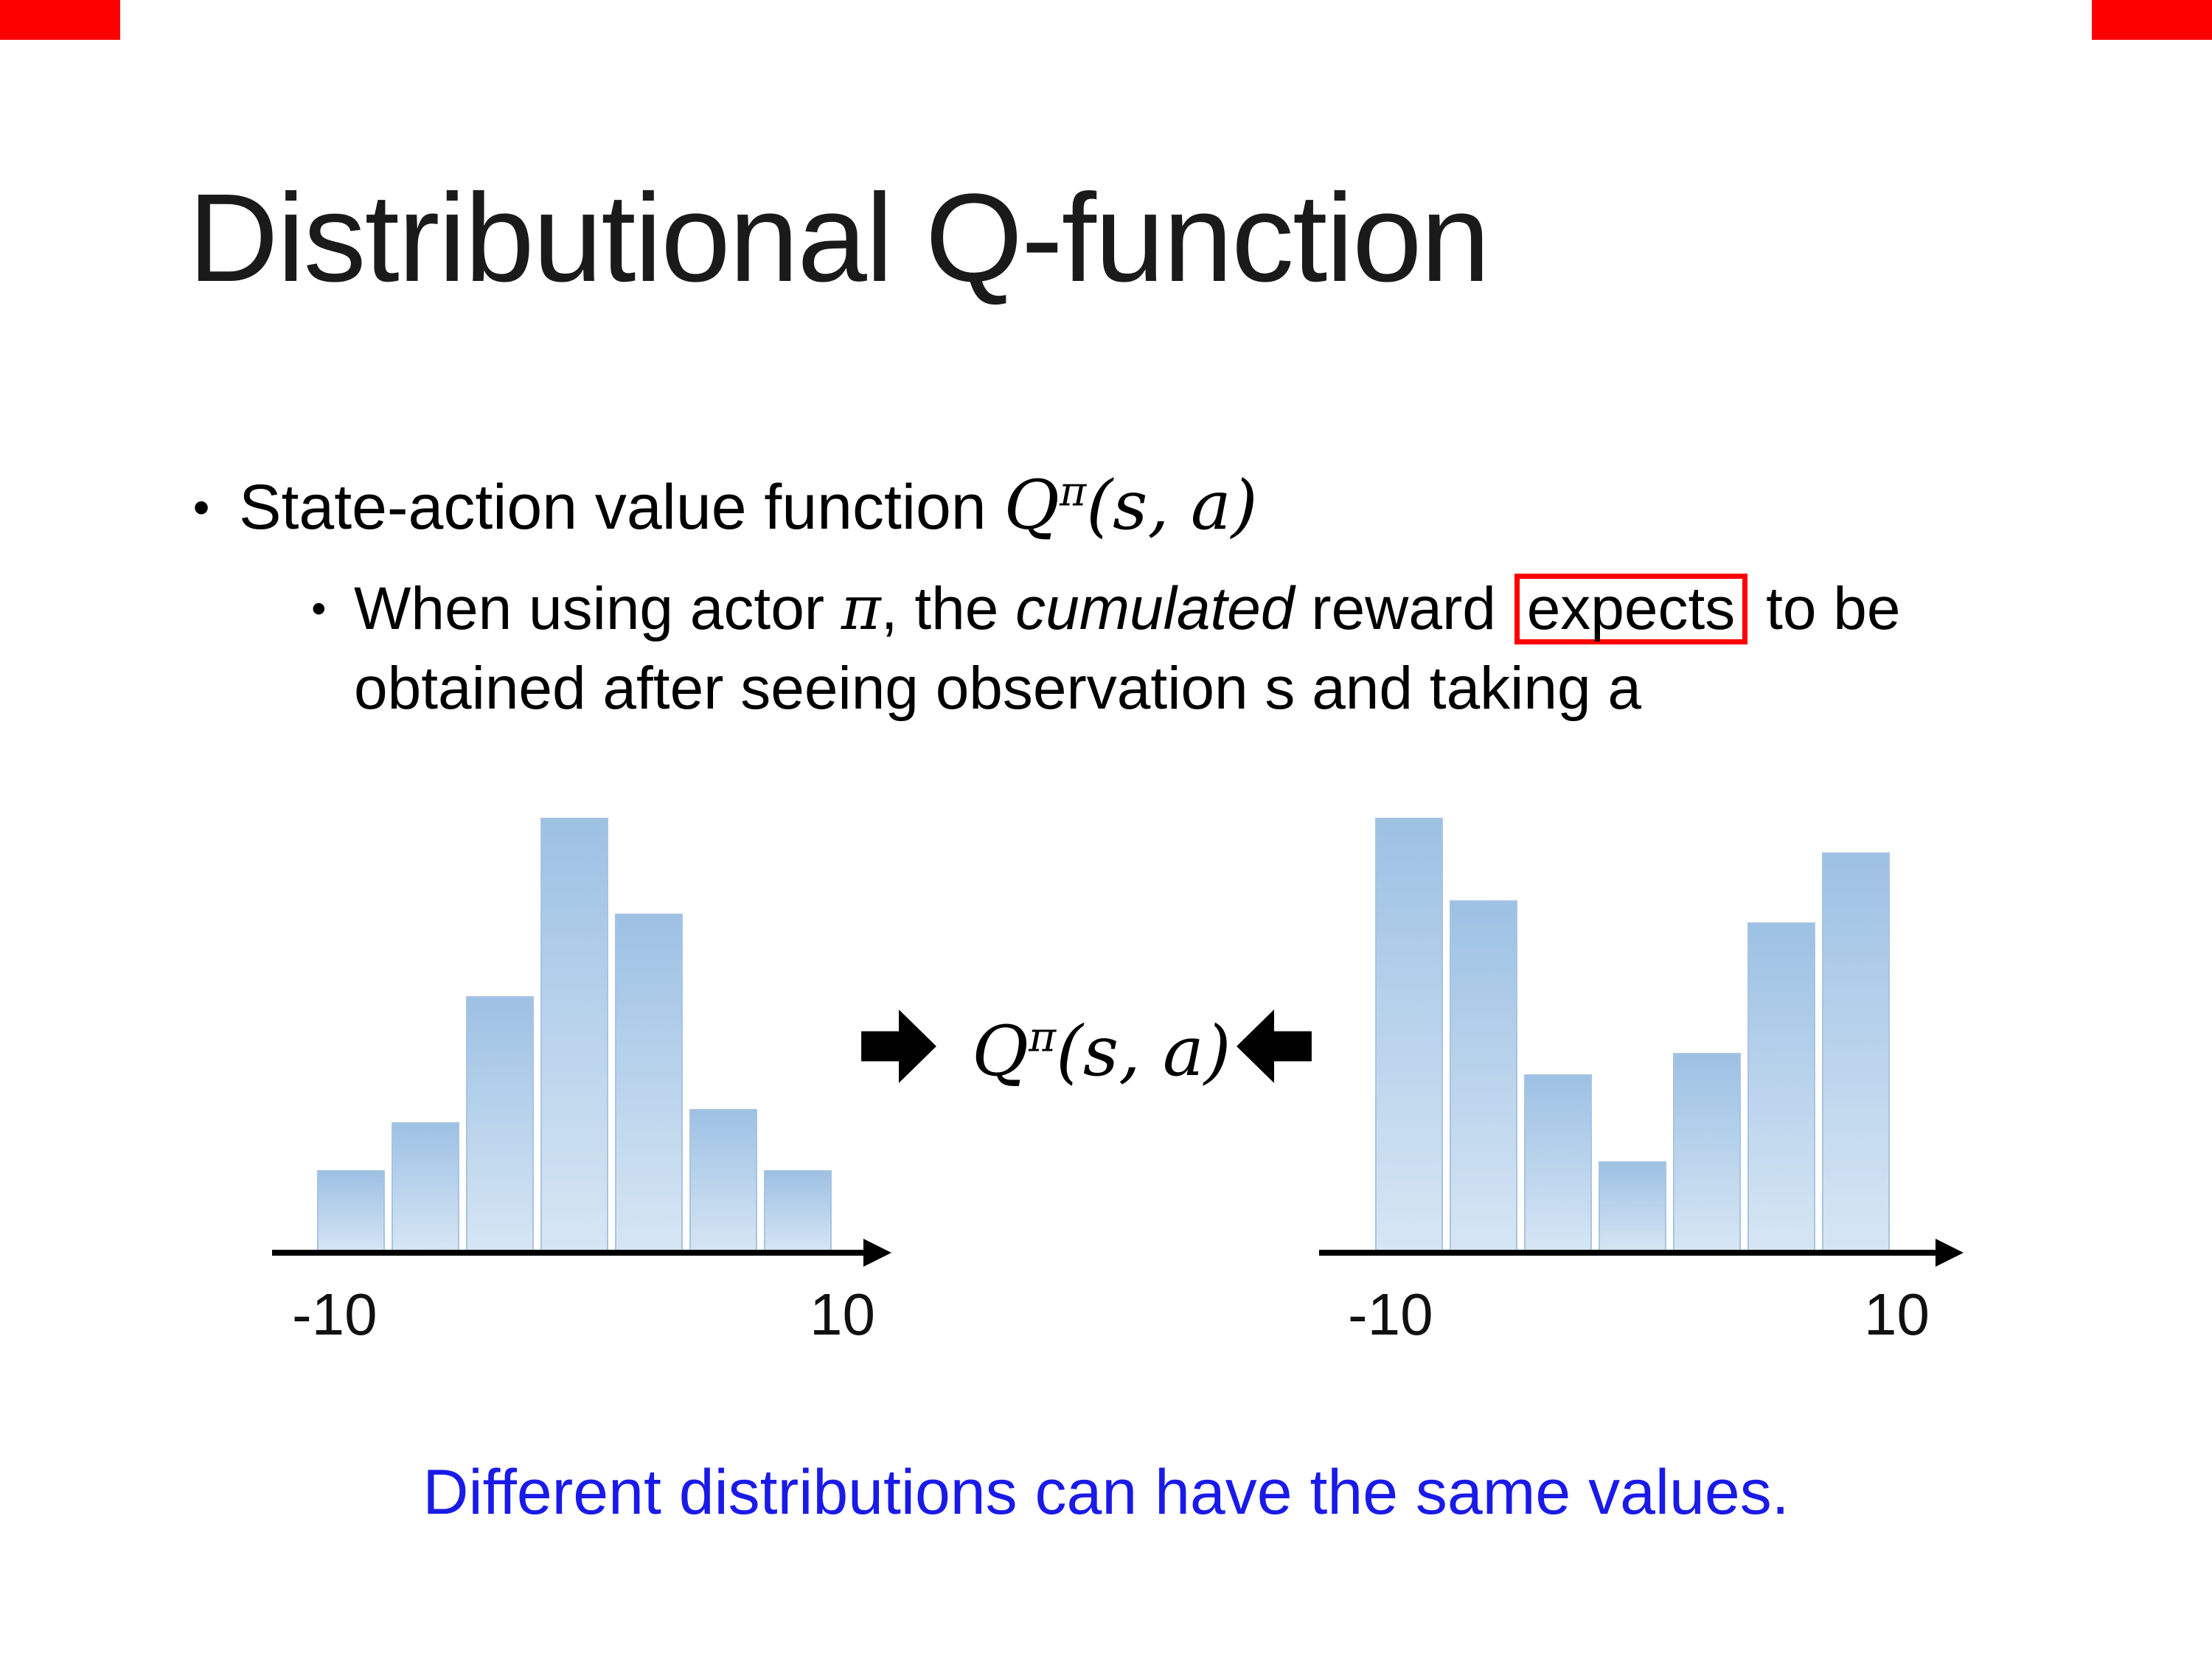  Describe the element at coordinates (2152, 20) in the screenshot. I see `red-corner-bar-right` at that location.